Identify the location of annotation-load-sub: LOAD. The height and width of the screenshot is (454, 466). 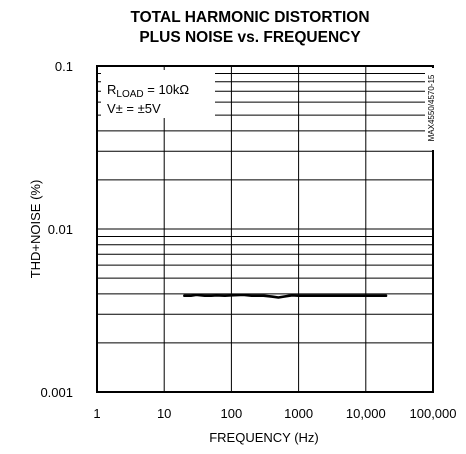
(129, 94).